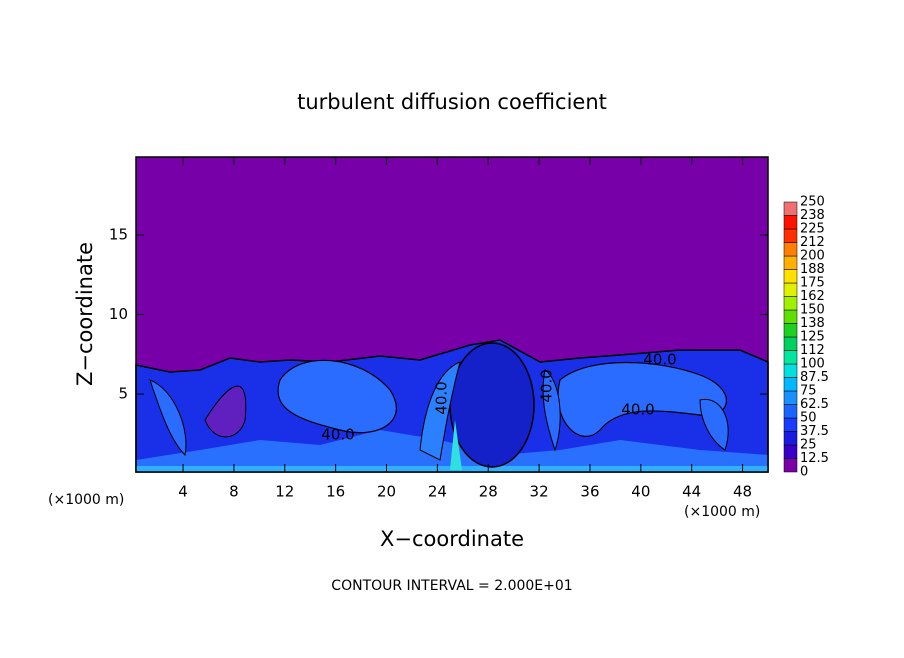 Image resolution: width=904 pixels, height=658 pixels. What do you see at coordinates (123, 394) in the screenshot?
I see `y-tick-label: 5` at bounding box center [123, 394].